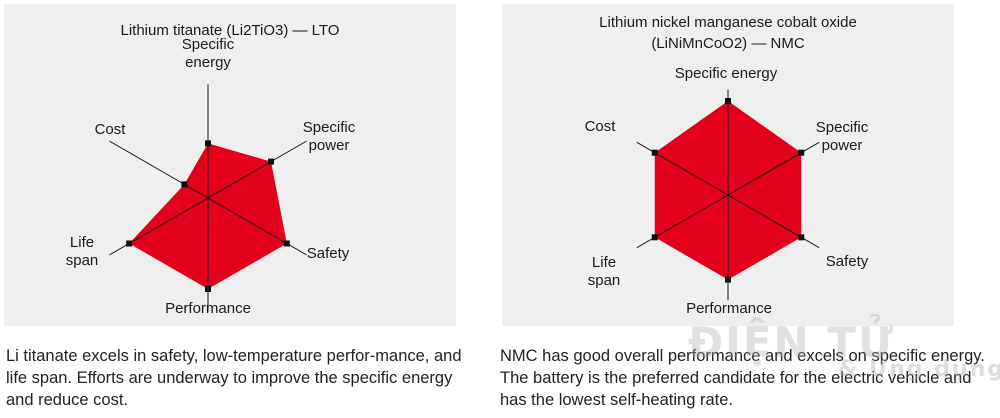 This screenshot has width=1000, height=418. What do you see at coordinates (919, 369) in the screenshot?
I see `watermark-line2: & Ứng dụng` at bounding box center [919, 369].